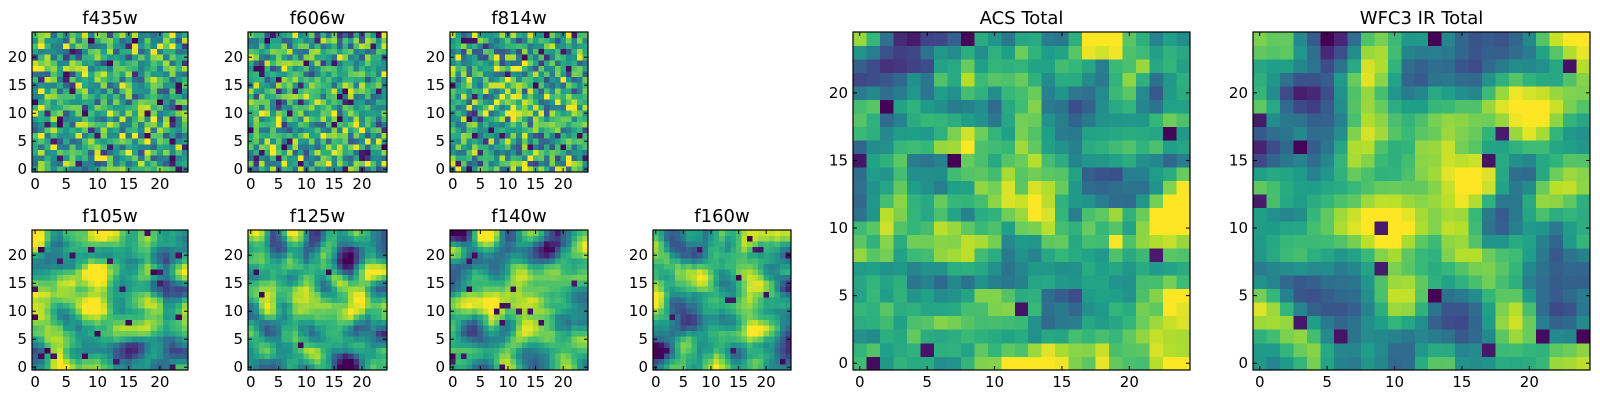 This screenshot has width=1600, height=400. What do you see at coordinates (128, 184) in the screenshot?
I see `x-tick-label: 15` at bounding box center [128, 184].